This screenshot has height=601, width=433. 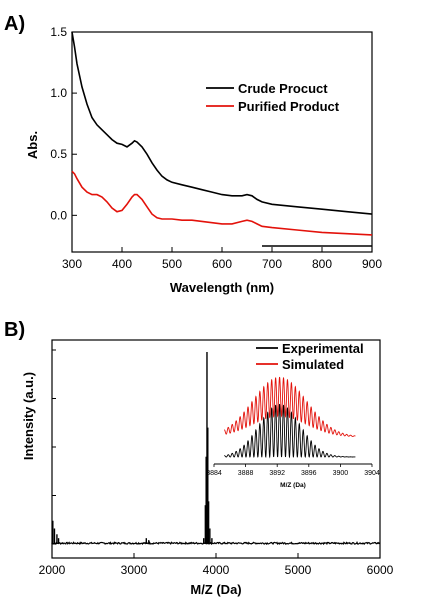 I want to click on panel-b-x-tick-label: 4000, so click(x=216, y=570).